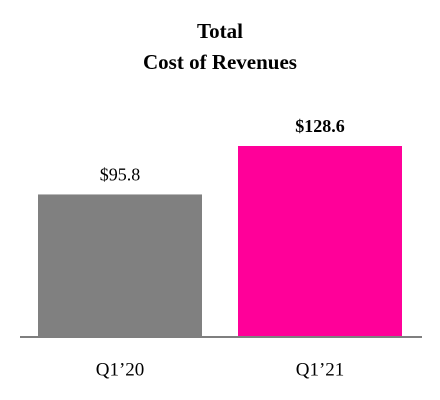 This screenshot has width=440, height=400. What do you see at coordinates (220, 31) in the screenshot?
I see `chart-title: Total` at bounding box center [220, 31].